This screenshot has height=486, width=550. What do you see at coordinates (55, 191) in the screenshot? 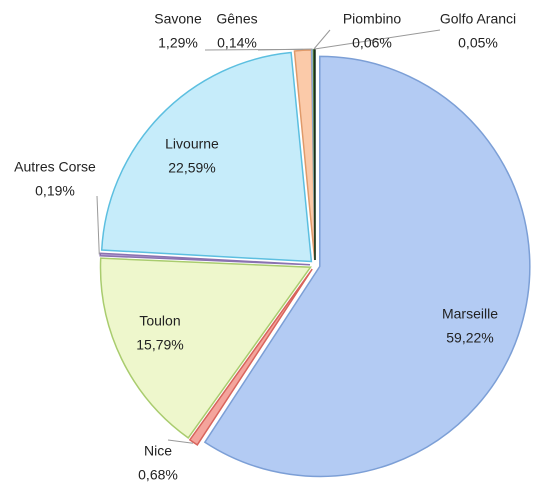
I see `slice-value-label: 0,19%` at bounding box center [55, 191].